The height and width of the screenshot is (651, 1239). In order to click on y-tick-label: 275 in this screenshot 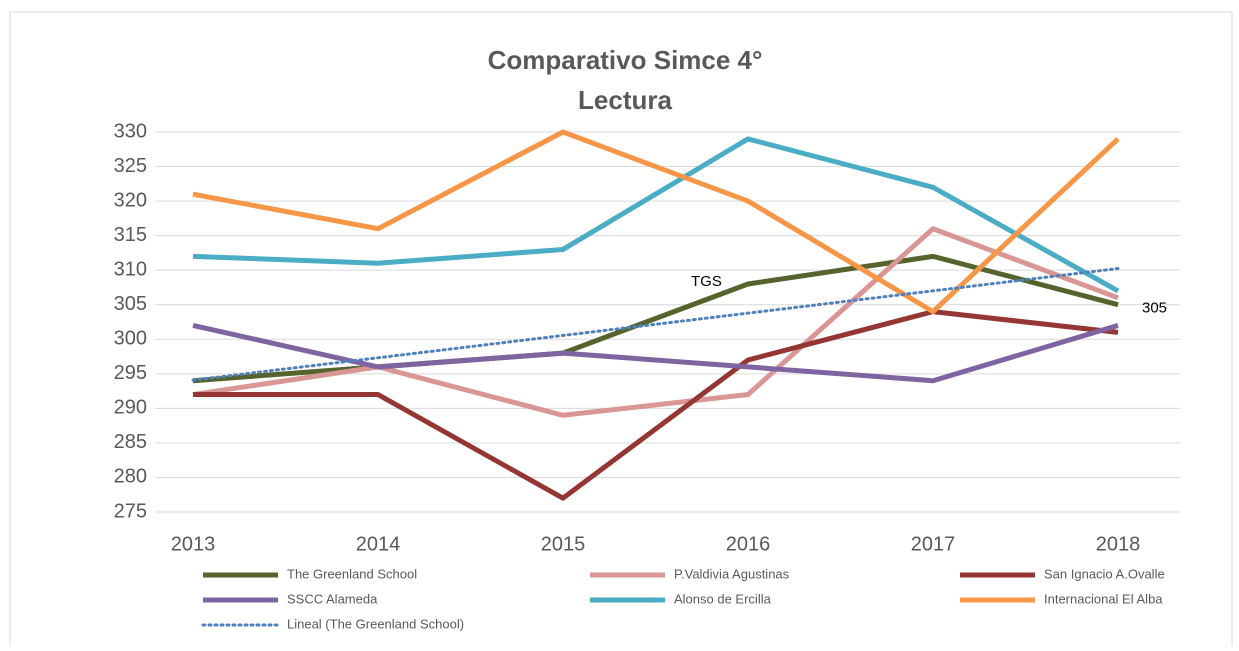, I will do `click(130, 511)`.